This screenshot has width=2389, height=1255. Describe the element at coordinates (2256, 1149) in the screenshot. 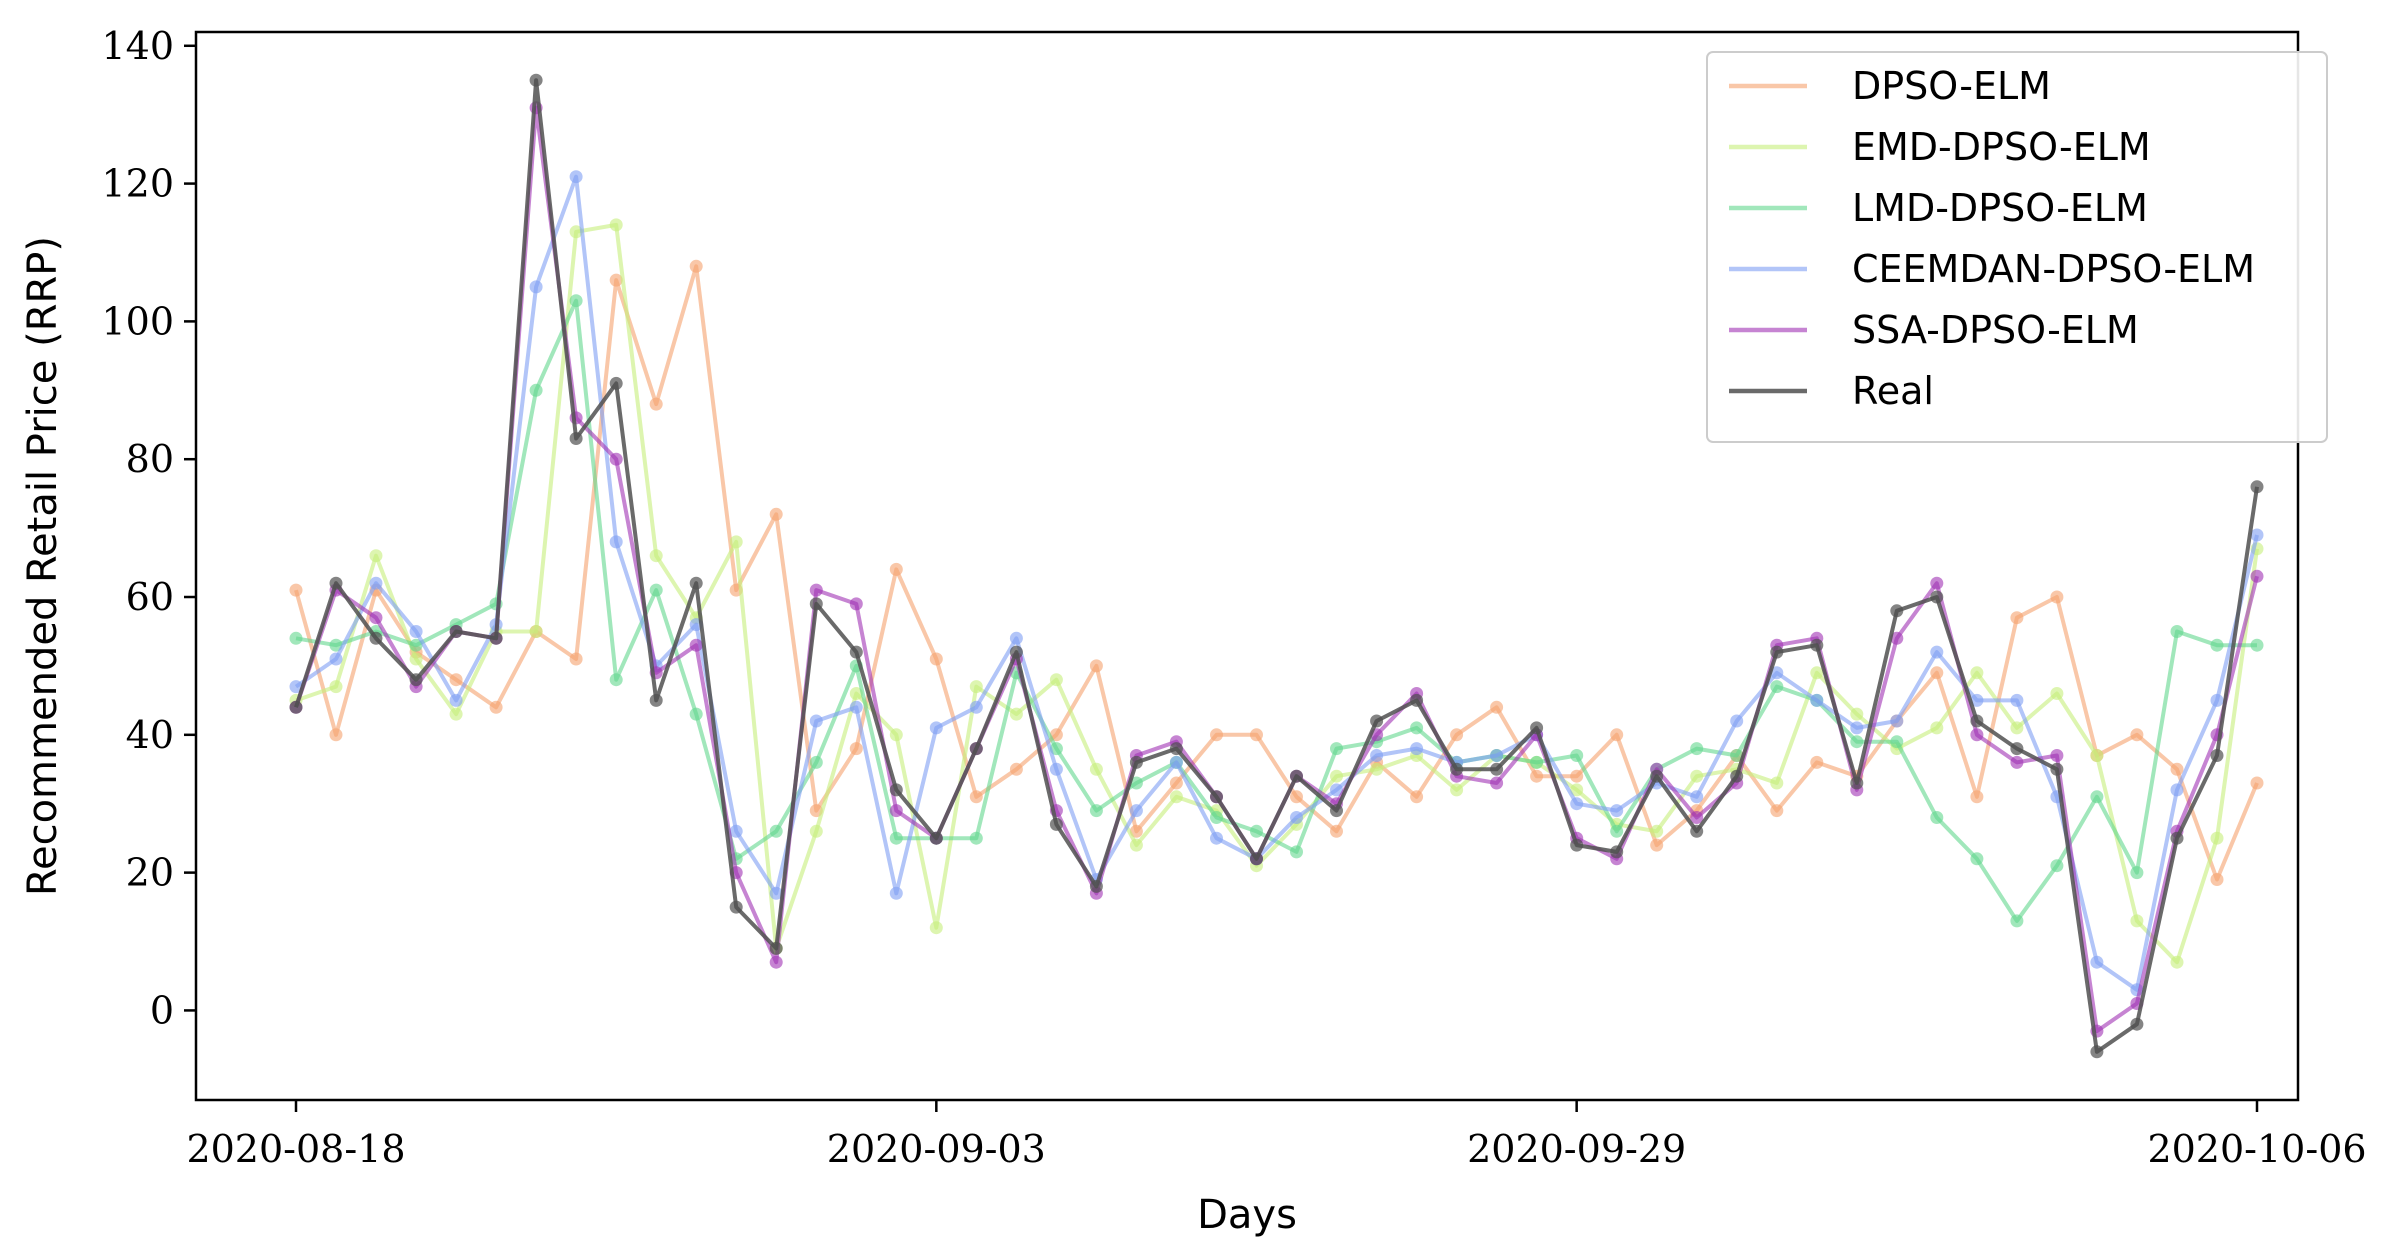

I see `x-tick-label-3: 2020-10-06` at that location.